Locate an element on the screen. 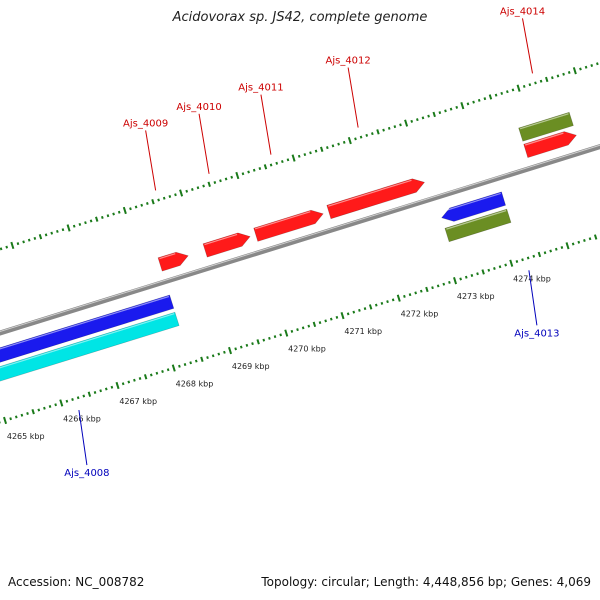  gene-Ajs_4010-highlight is located at coordinates (221, 239).